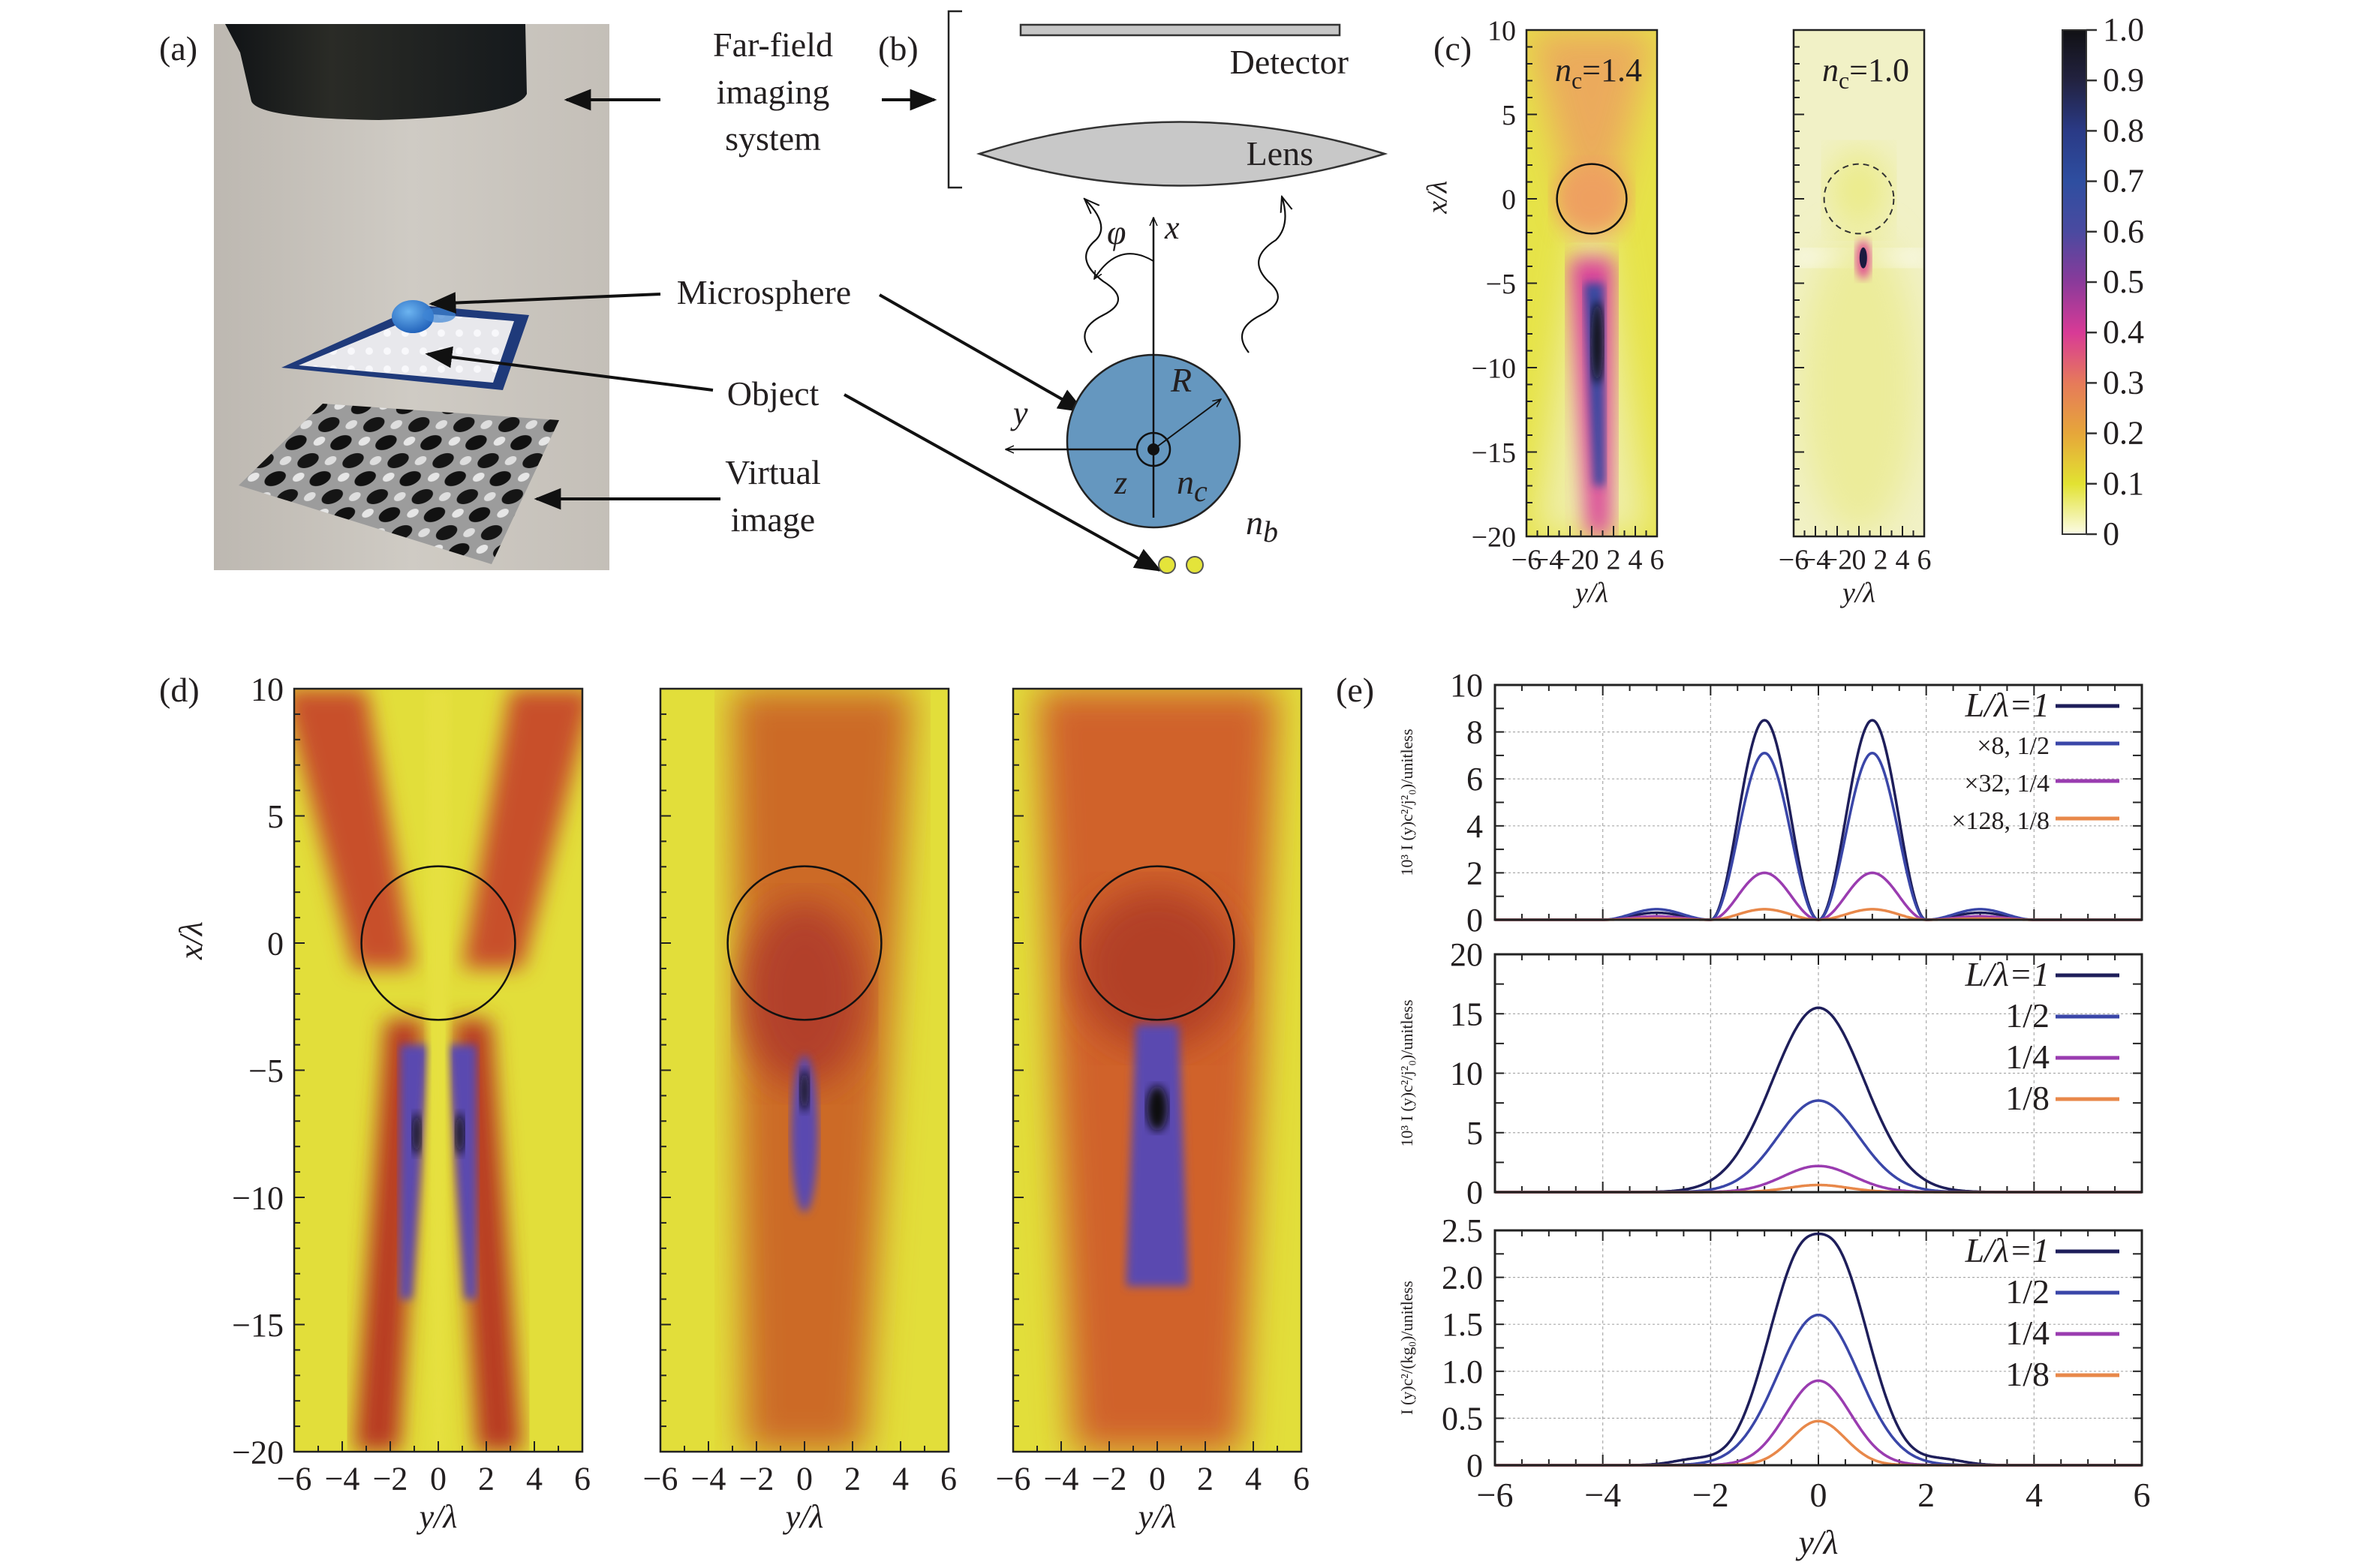 The height and width of the screenshot is (1568, 2364). I want to click on colorbar-tick-label: 0.2, so click(2123, 434).